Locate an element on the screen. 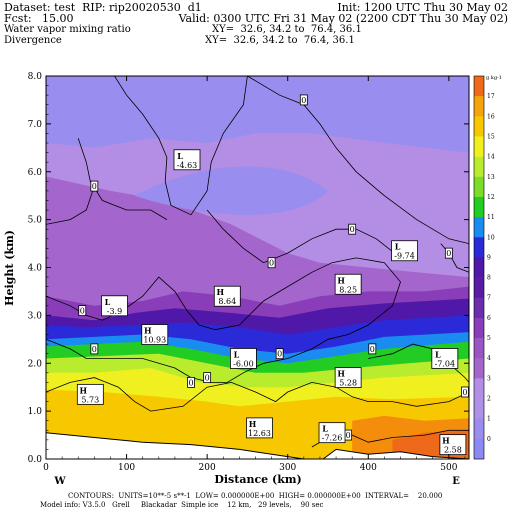  colorbar-label-16: 16 is located at coordinates (491, 116).